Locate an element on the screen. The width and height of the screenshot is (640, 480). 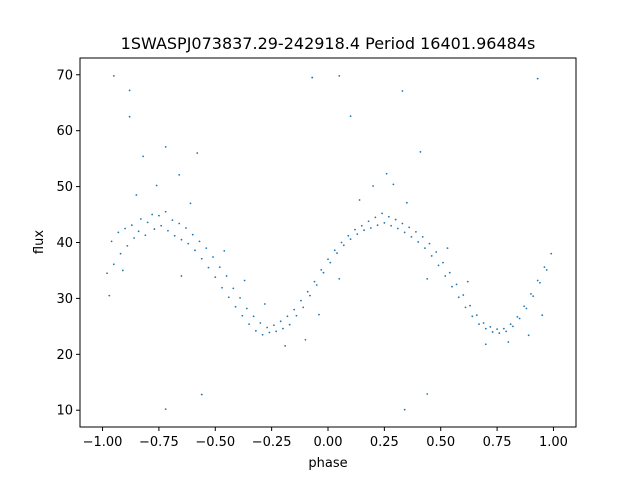
x-tick-label: 0.25 is located at coordinates (384, 442).